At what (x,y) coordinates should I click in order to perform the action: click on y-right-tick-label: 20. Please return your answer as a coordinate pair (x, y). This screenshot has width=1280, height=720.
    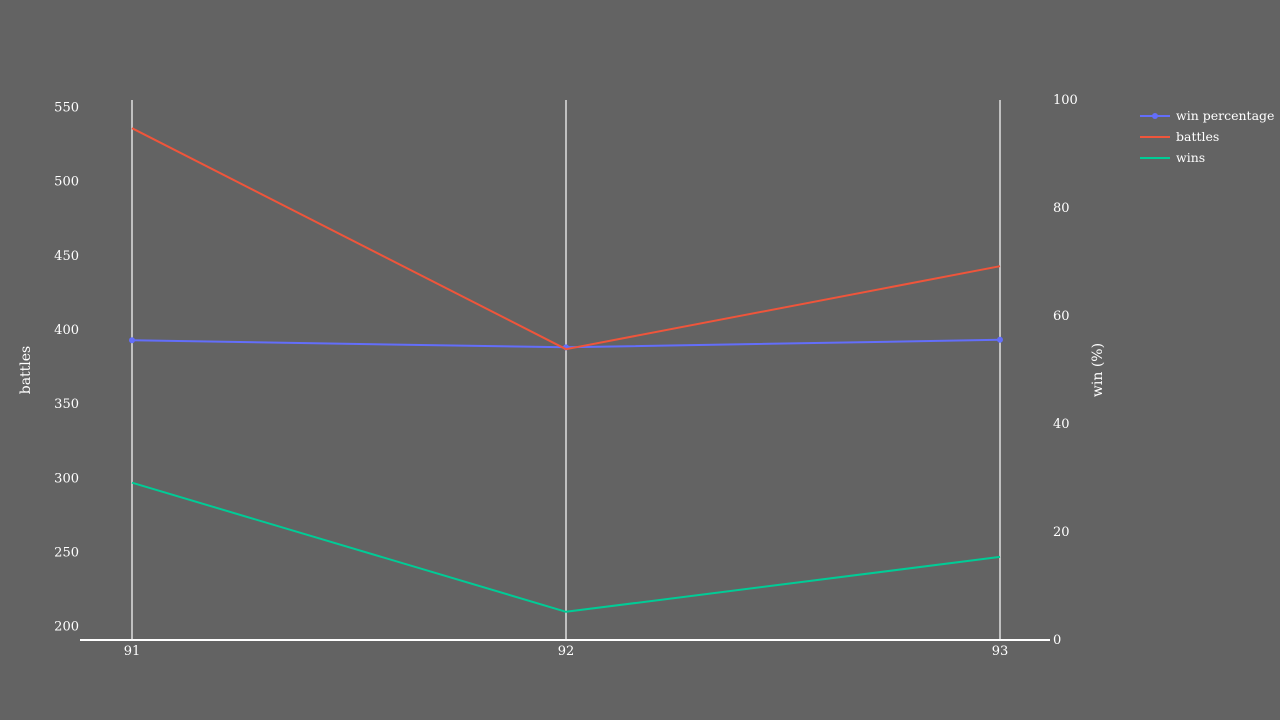
    Looking at the image, I should click on (1061, 532).